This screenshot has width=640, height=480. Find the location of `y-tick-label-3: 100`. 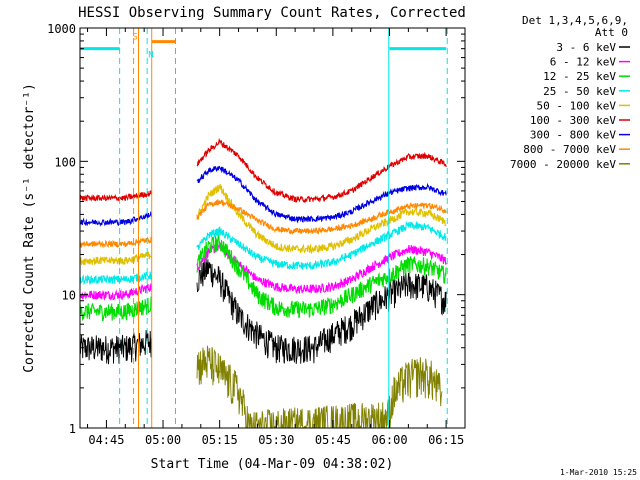

y-tick-label-3: 100 is located at coordinates (65, 162).